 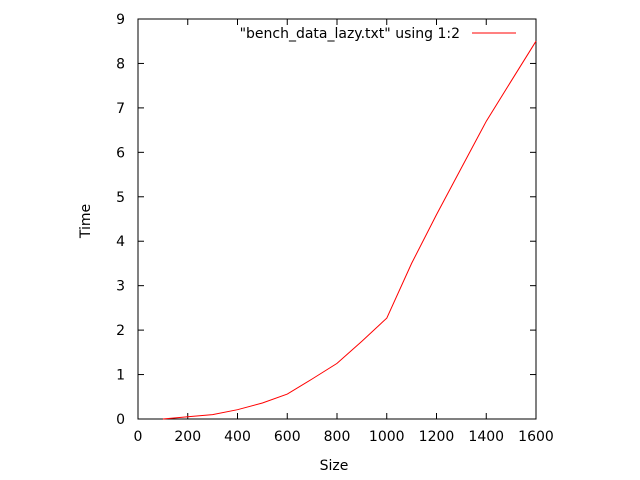 What do you see at coordinates (437, 437) in the screenshot?
I see `x-tick-label: 1200` at bounding box center [437, 437].